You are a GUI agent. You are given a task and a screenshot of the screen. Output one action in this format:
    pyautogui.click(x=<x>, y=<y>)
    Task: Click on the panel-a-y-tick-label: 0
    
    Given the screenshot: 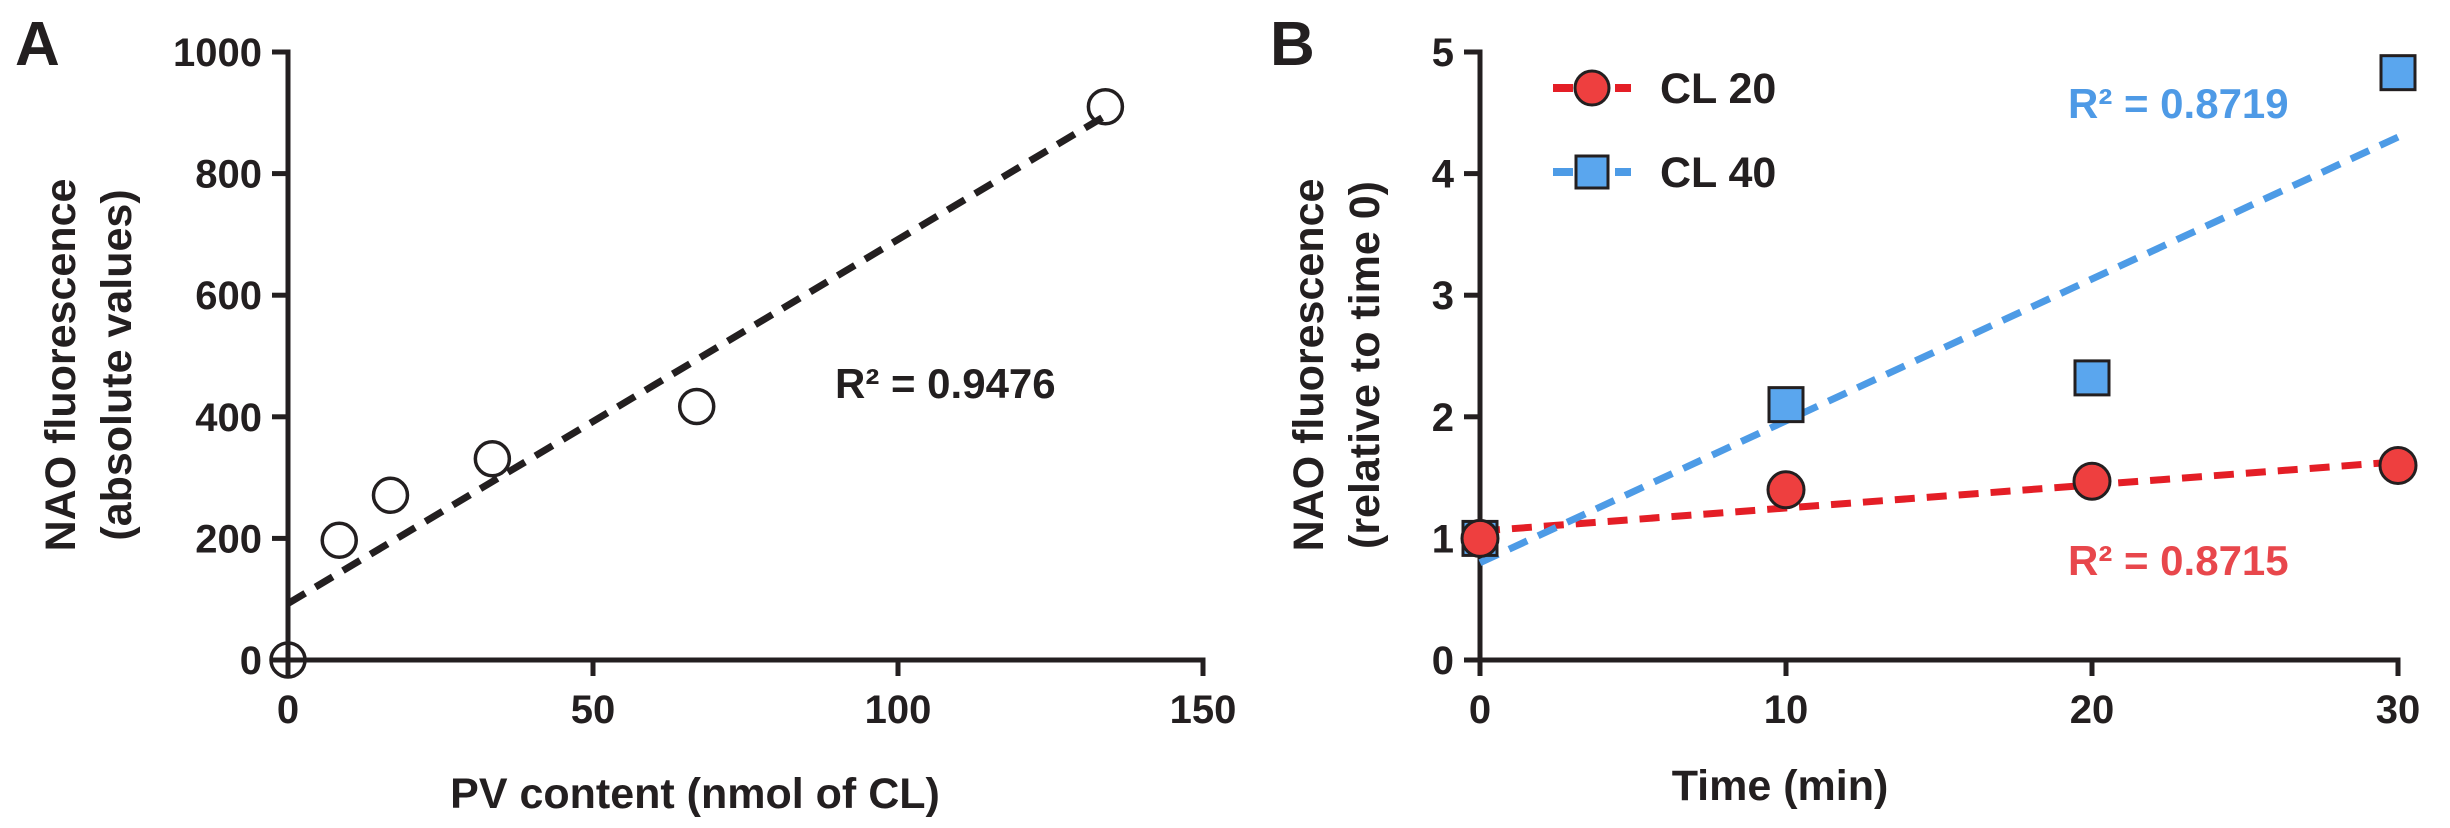 What is the action you would take?
    pyautogui.click(x=251, y=661)
    